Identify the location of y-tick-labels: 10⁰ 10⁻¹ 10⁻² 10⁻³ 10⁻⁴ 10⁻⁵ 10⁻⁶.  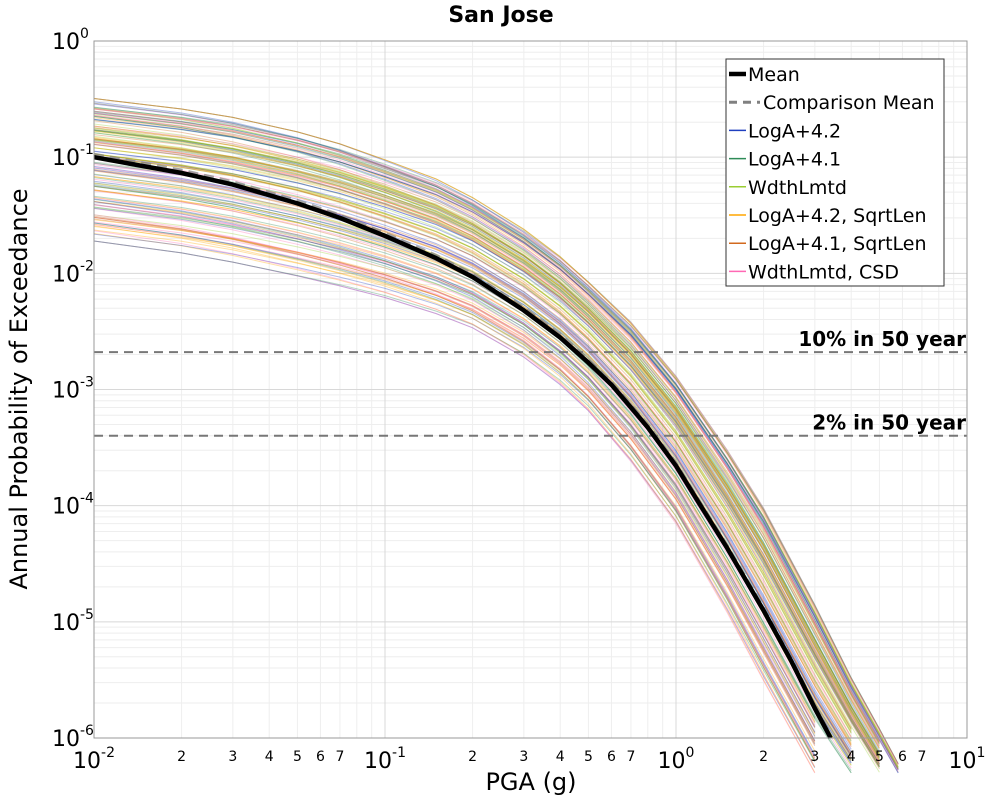
(73, 389).